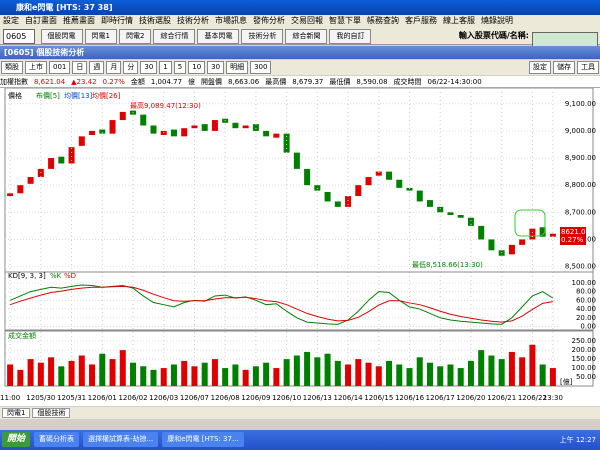 This screenshot has height=450, width=600. What do you see at coordinates (165, 67) in the screenshot?
I see `control: 1` at bounding box center [165, 67].